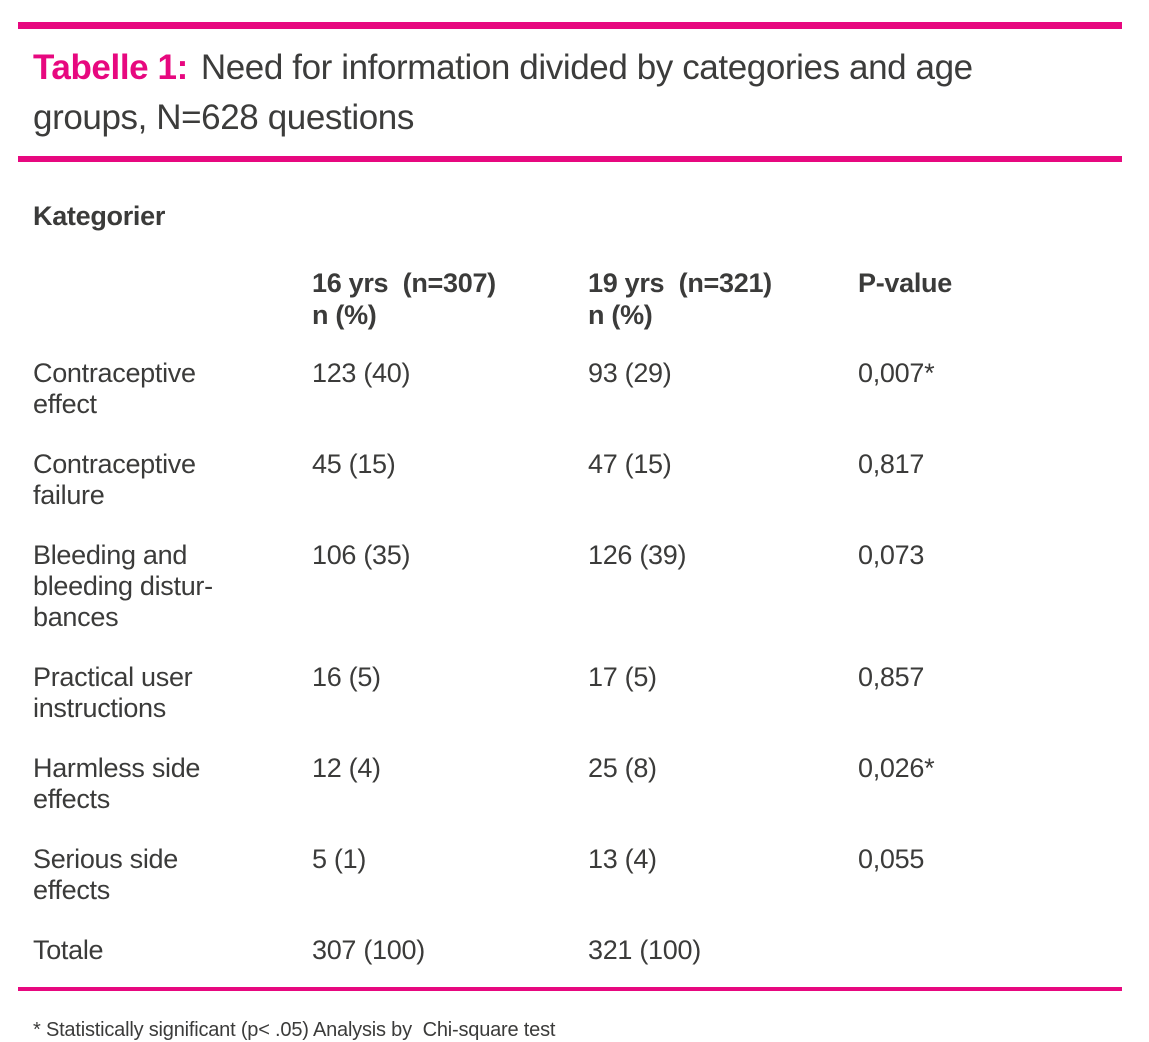  What do you see at coordinates (891, 677) in the screenshot?
I see `pvalue-cell: 0,857` at bounding box center [891, 677].